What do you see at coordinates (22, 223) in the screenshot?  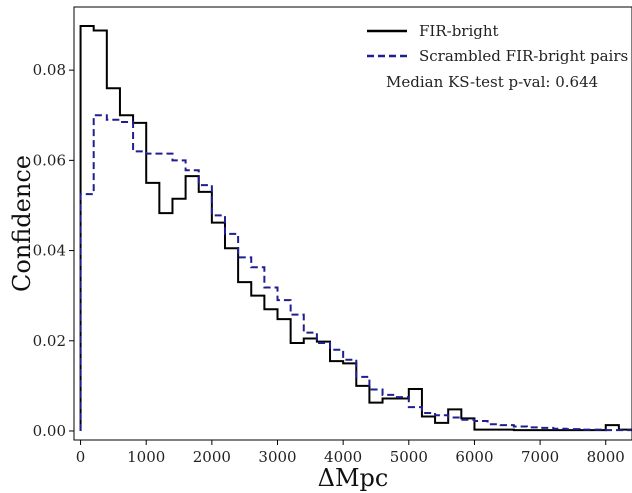 I see `y-axis-label: Confidence` at bounding box center [22, 223].